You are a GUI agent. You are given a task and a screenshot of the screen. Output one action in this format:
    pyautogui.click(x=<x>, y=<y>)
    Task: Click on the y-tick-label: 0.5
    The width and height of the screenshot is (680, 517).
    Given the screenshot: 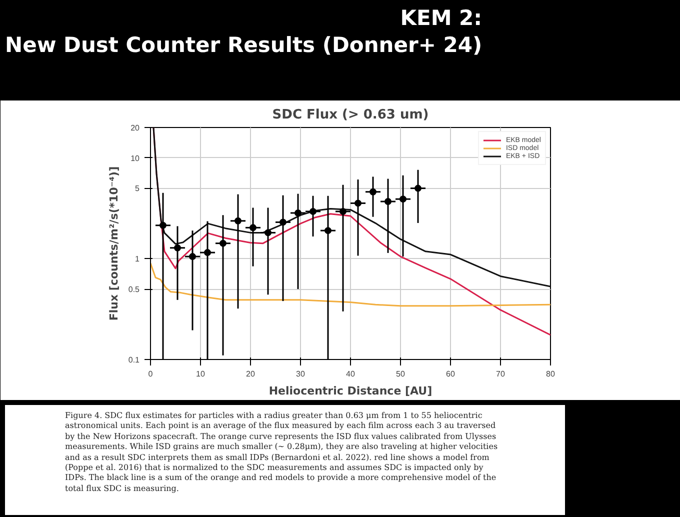 What is the action you would take?
    pyautogui.click(x=134, y=289)
    